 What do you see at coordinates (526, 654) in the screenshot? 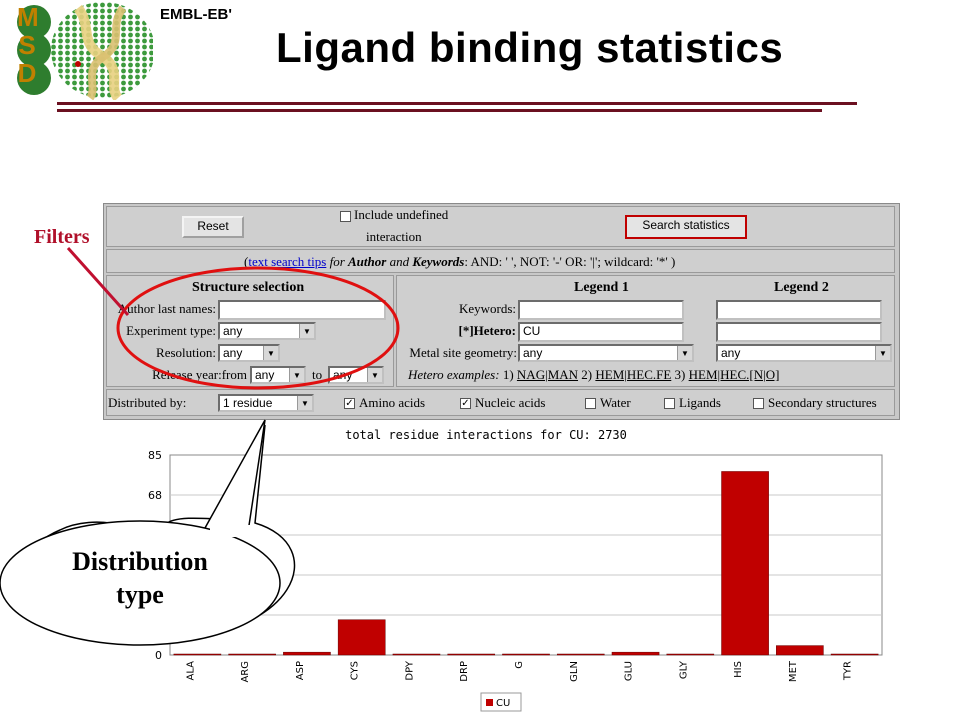
I see `bar-g` at bounding box center [526, 654].